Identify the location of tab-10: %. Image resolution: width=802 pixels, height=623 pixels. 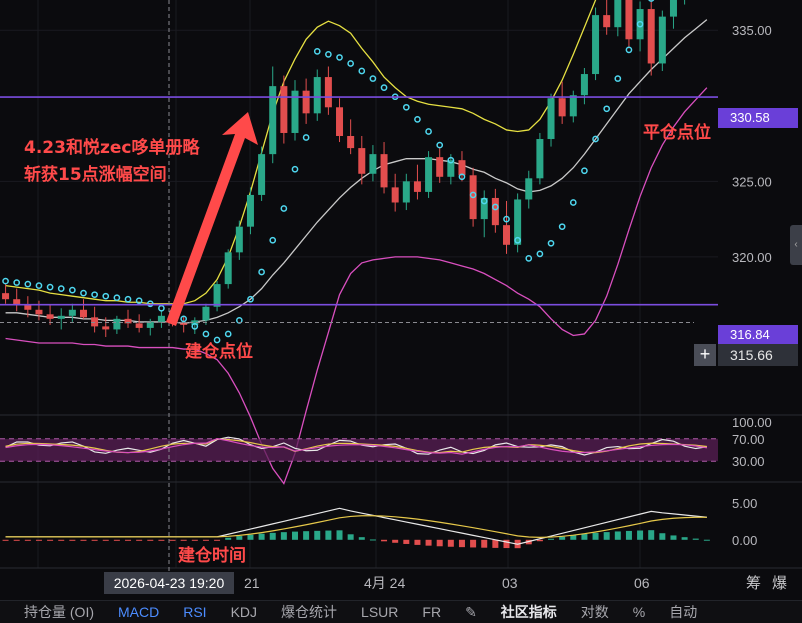
(639, 612).